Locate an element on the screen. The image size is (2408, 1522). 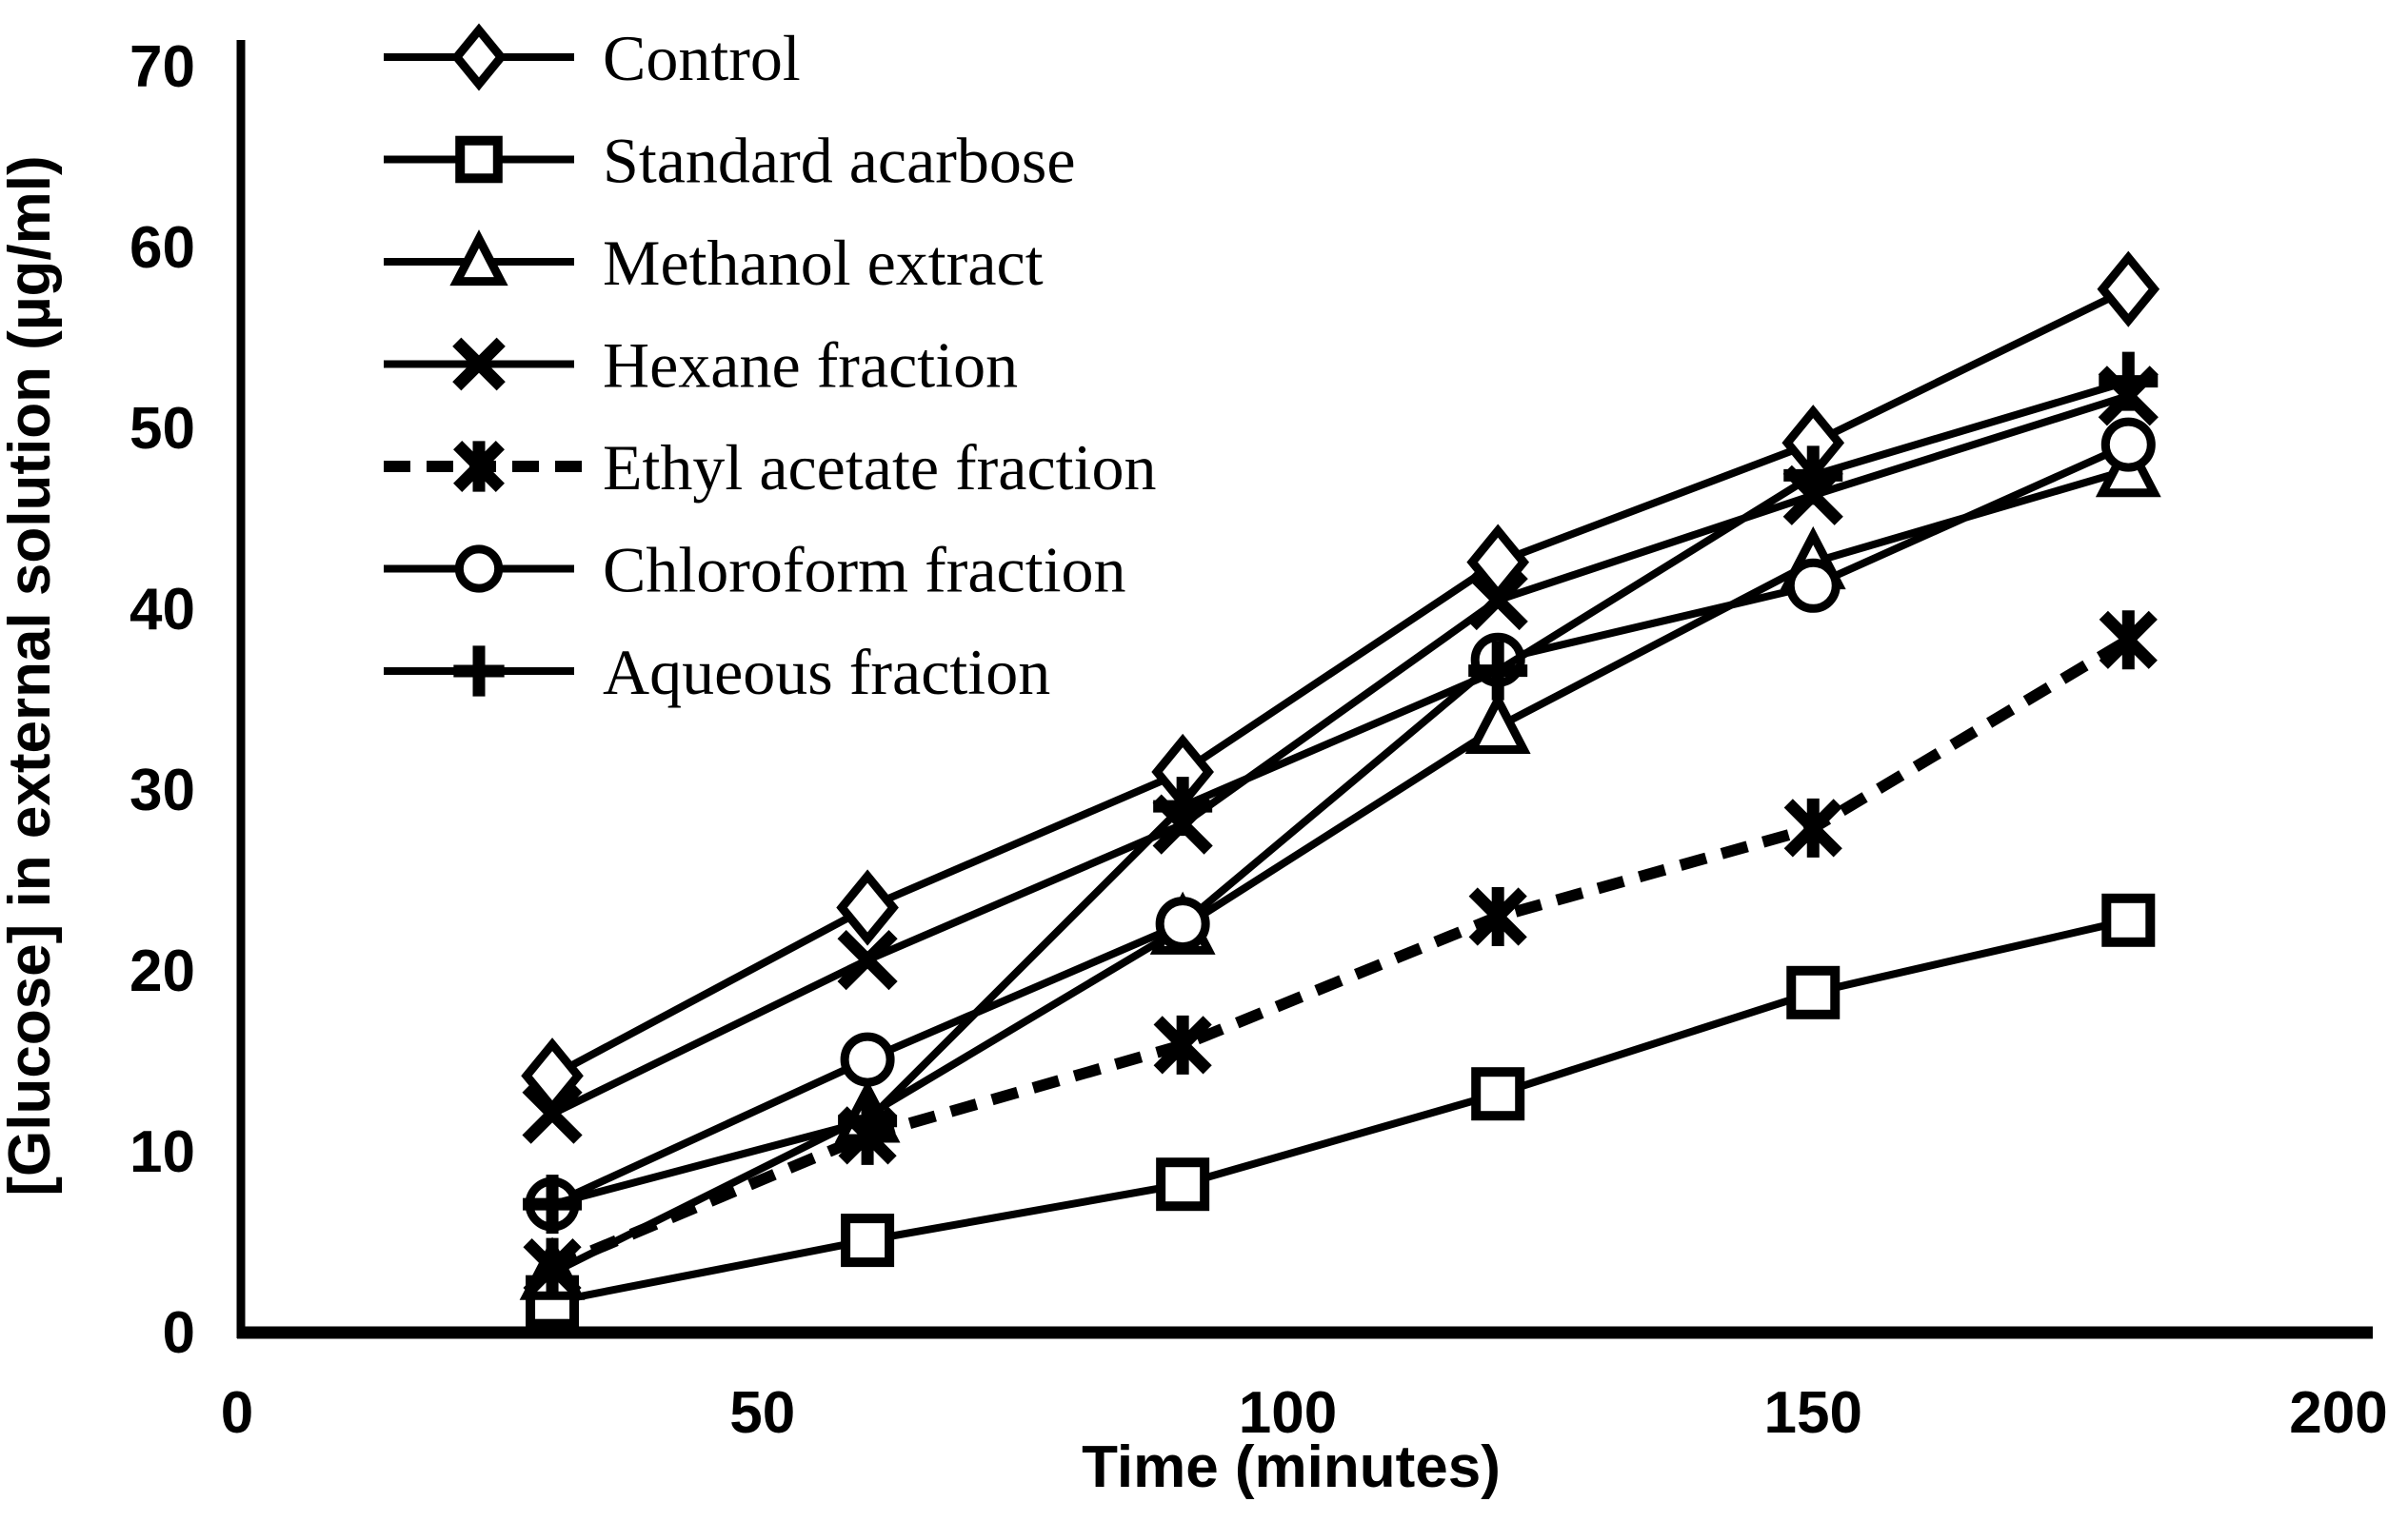
legend-label: Standard acarbose is located at coordinates (839, 161).